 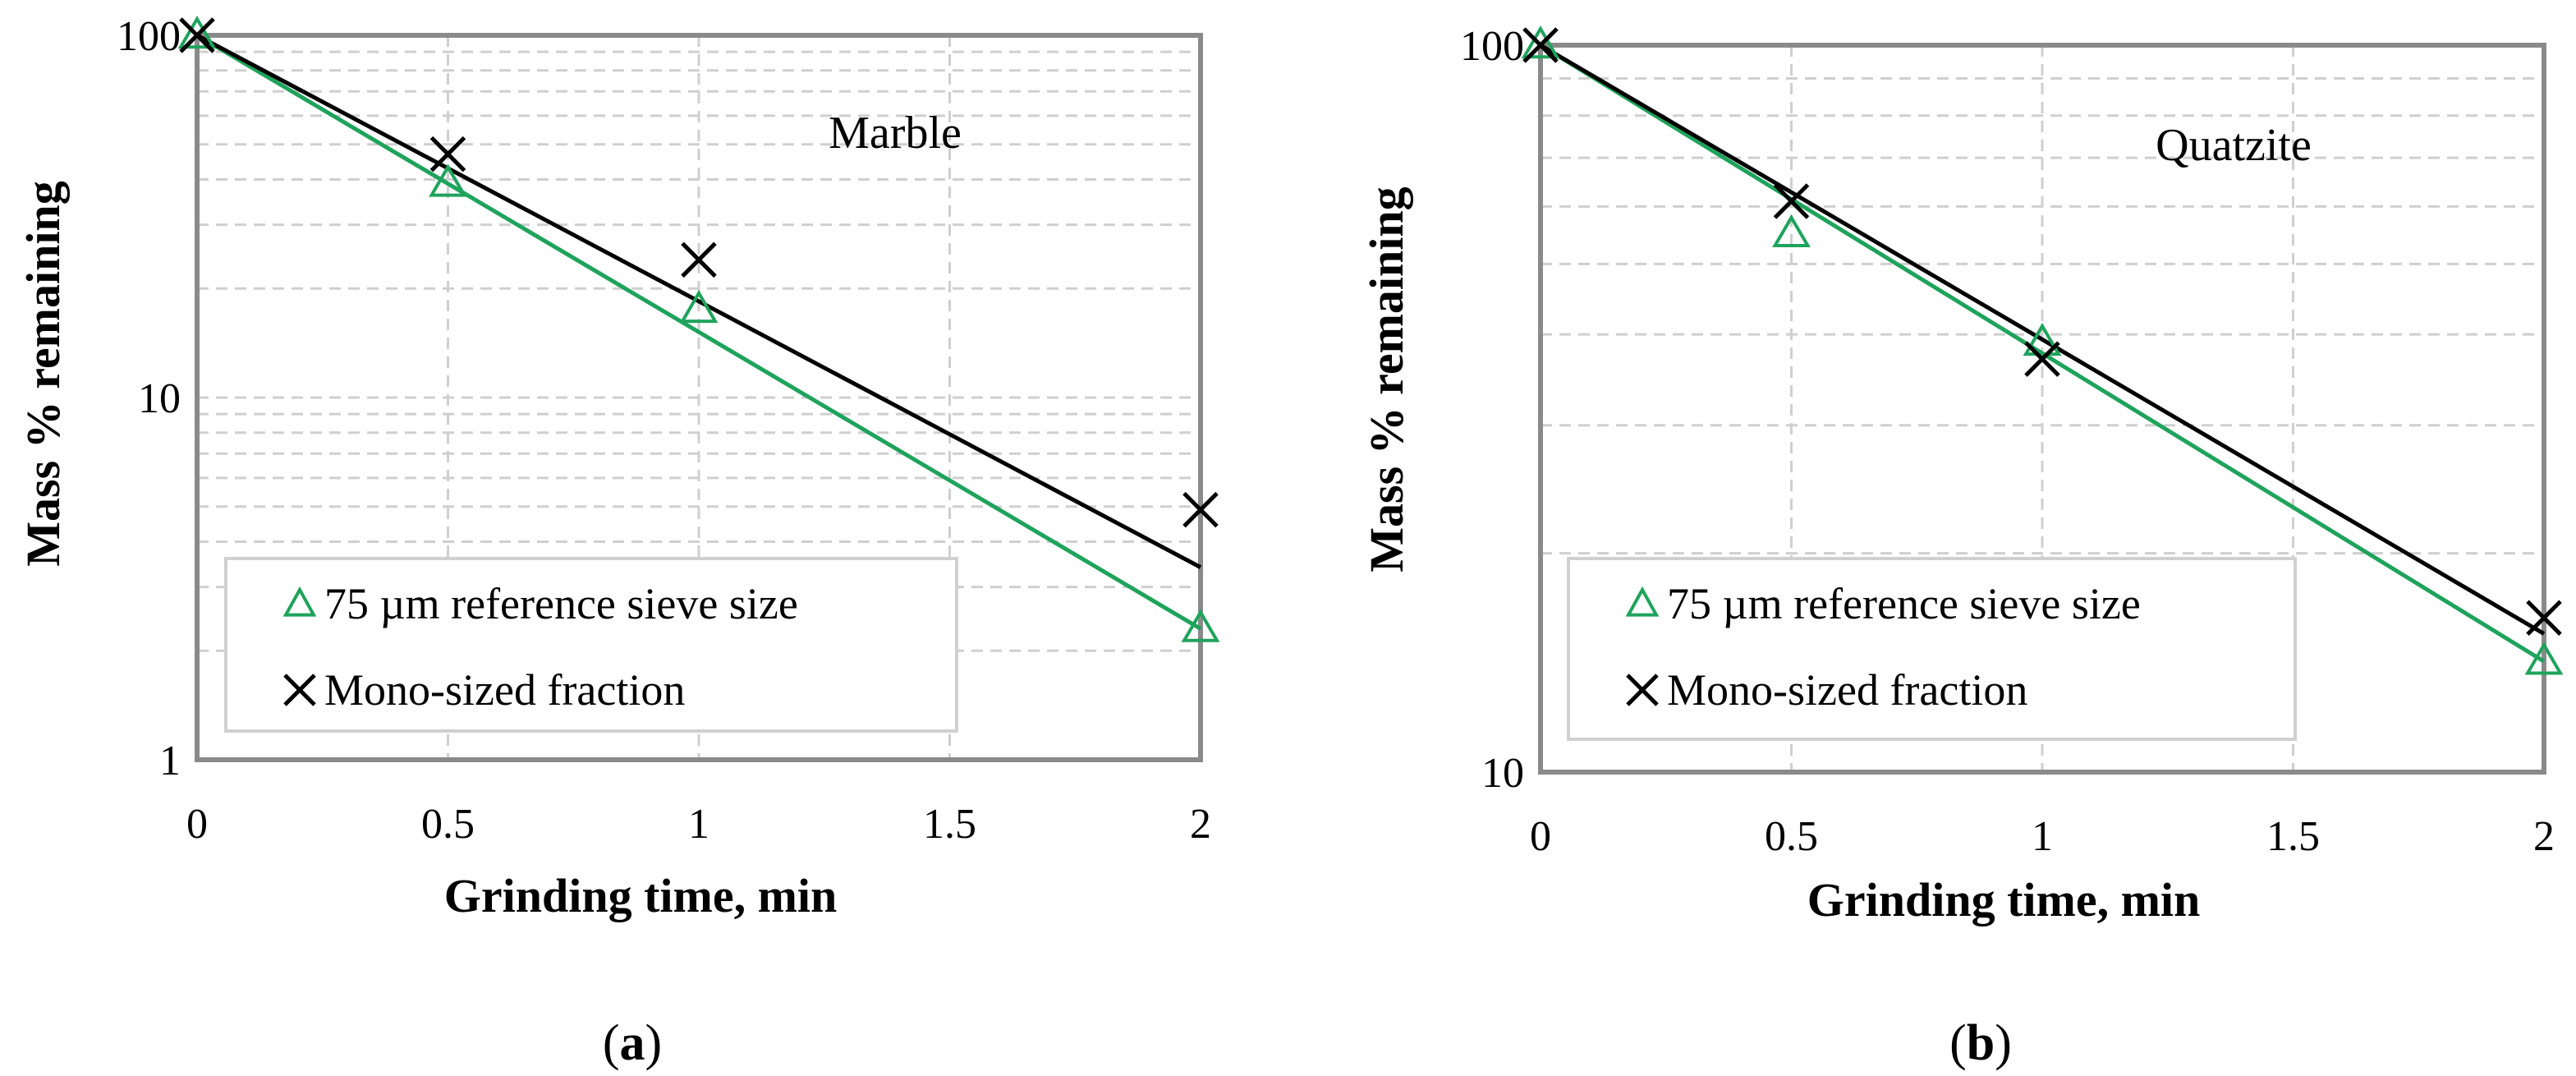 I want to click on material-annotation: Quatzite, so click(x=2234, y=145).